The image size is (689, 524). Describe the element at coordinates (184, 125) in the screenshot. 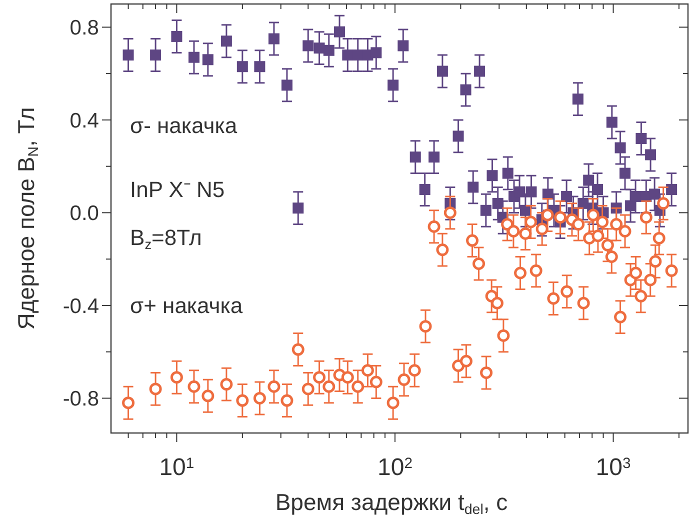

I see `annotation: σ- накачка` at that location.